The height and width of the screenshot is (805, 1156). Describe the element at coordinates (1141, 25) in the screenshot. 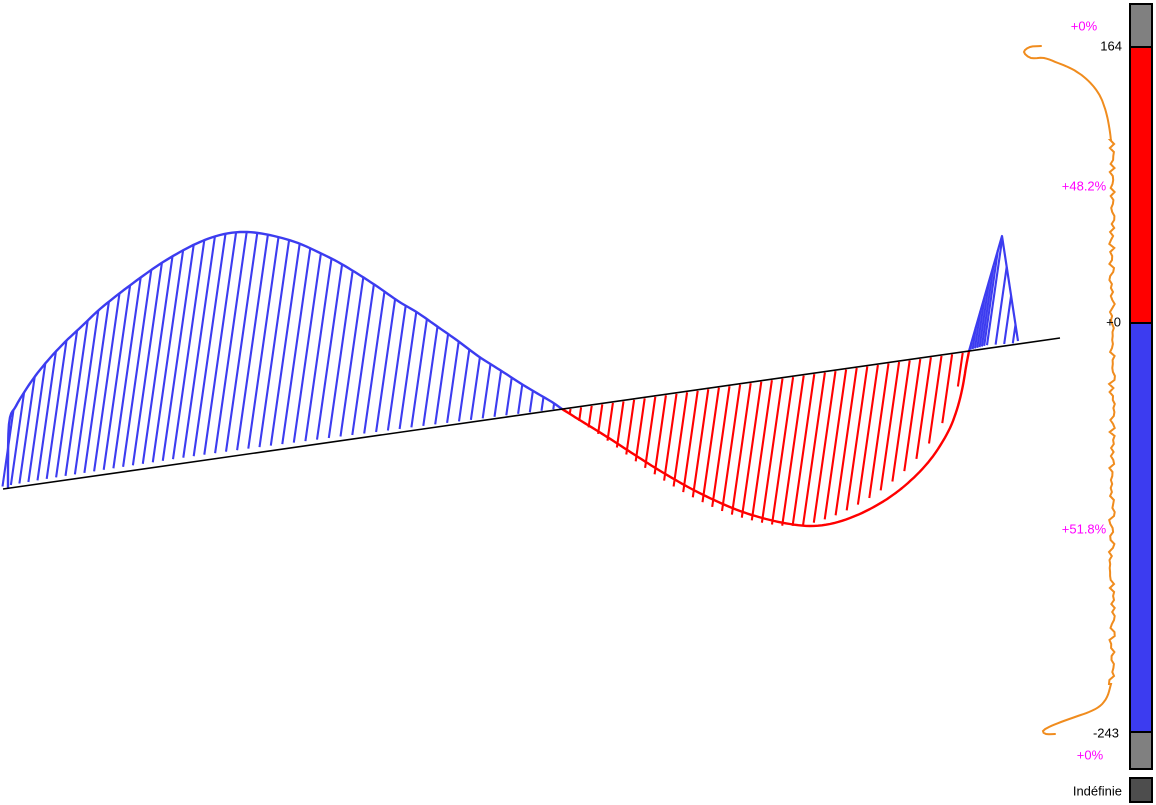

I see `colorbar-segment-clip-high` at that location.